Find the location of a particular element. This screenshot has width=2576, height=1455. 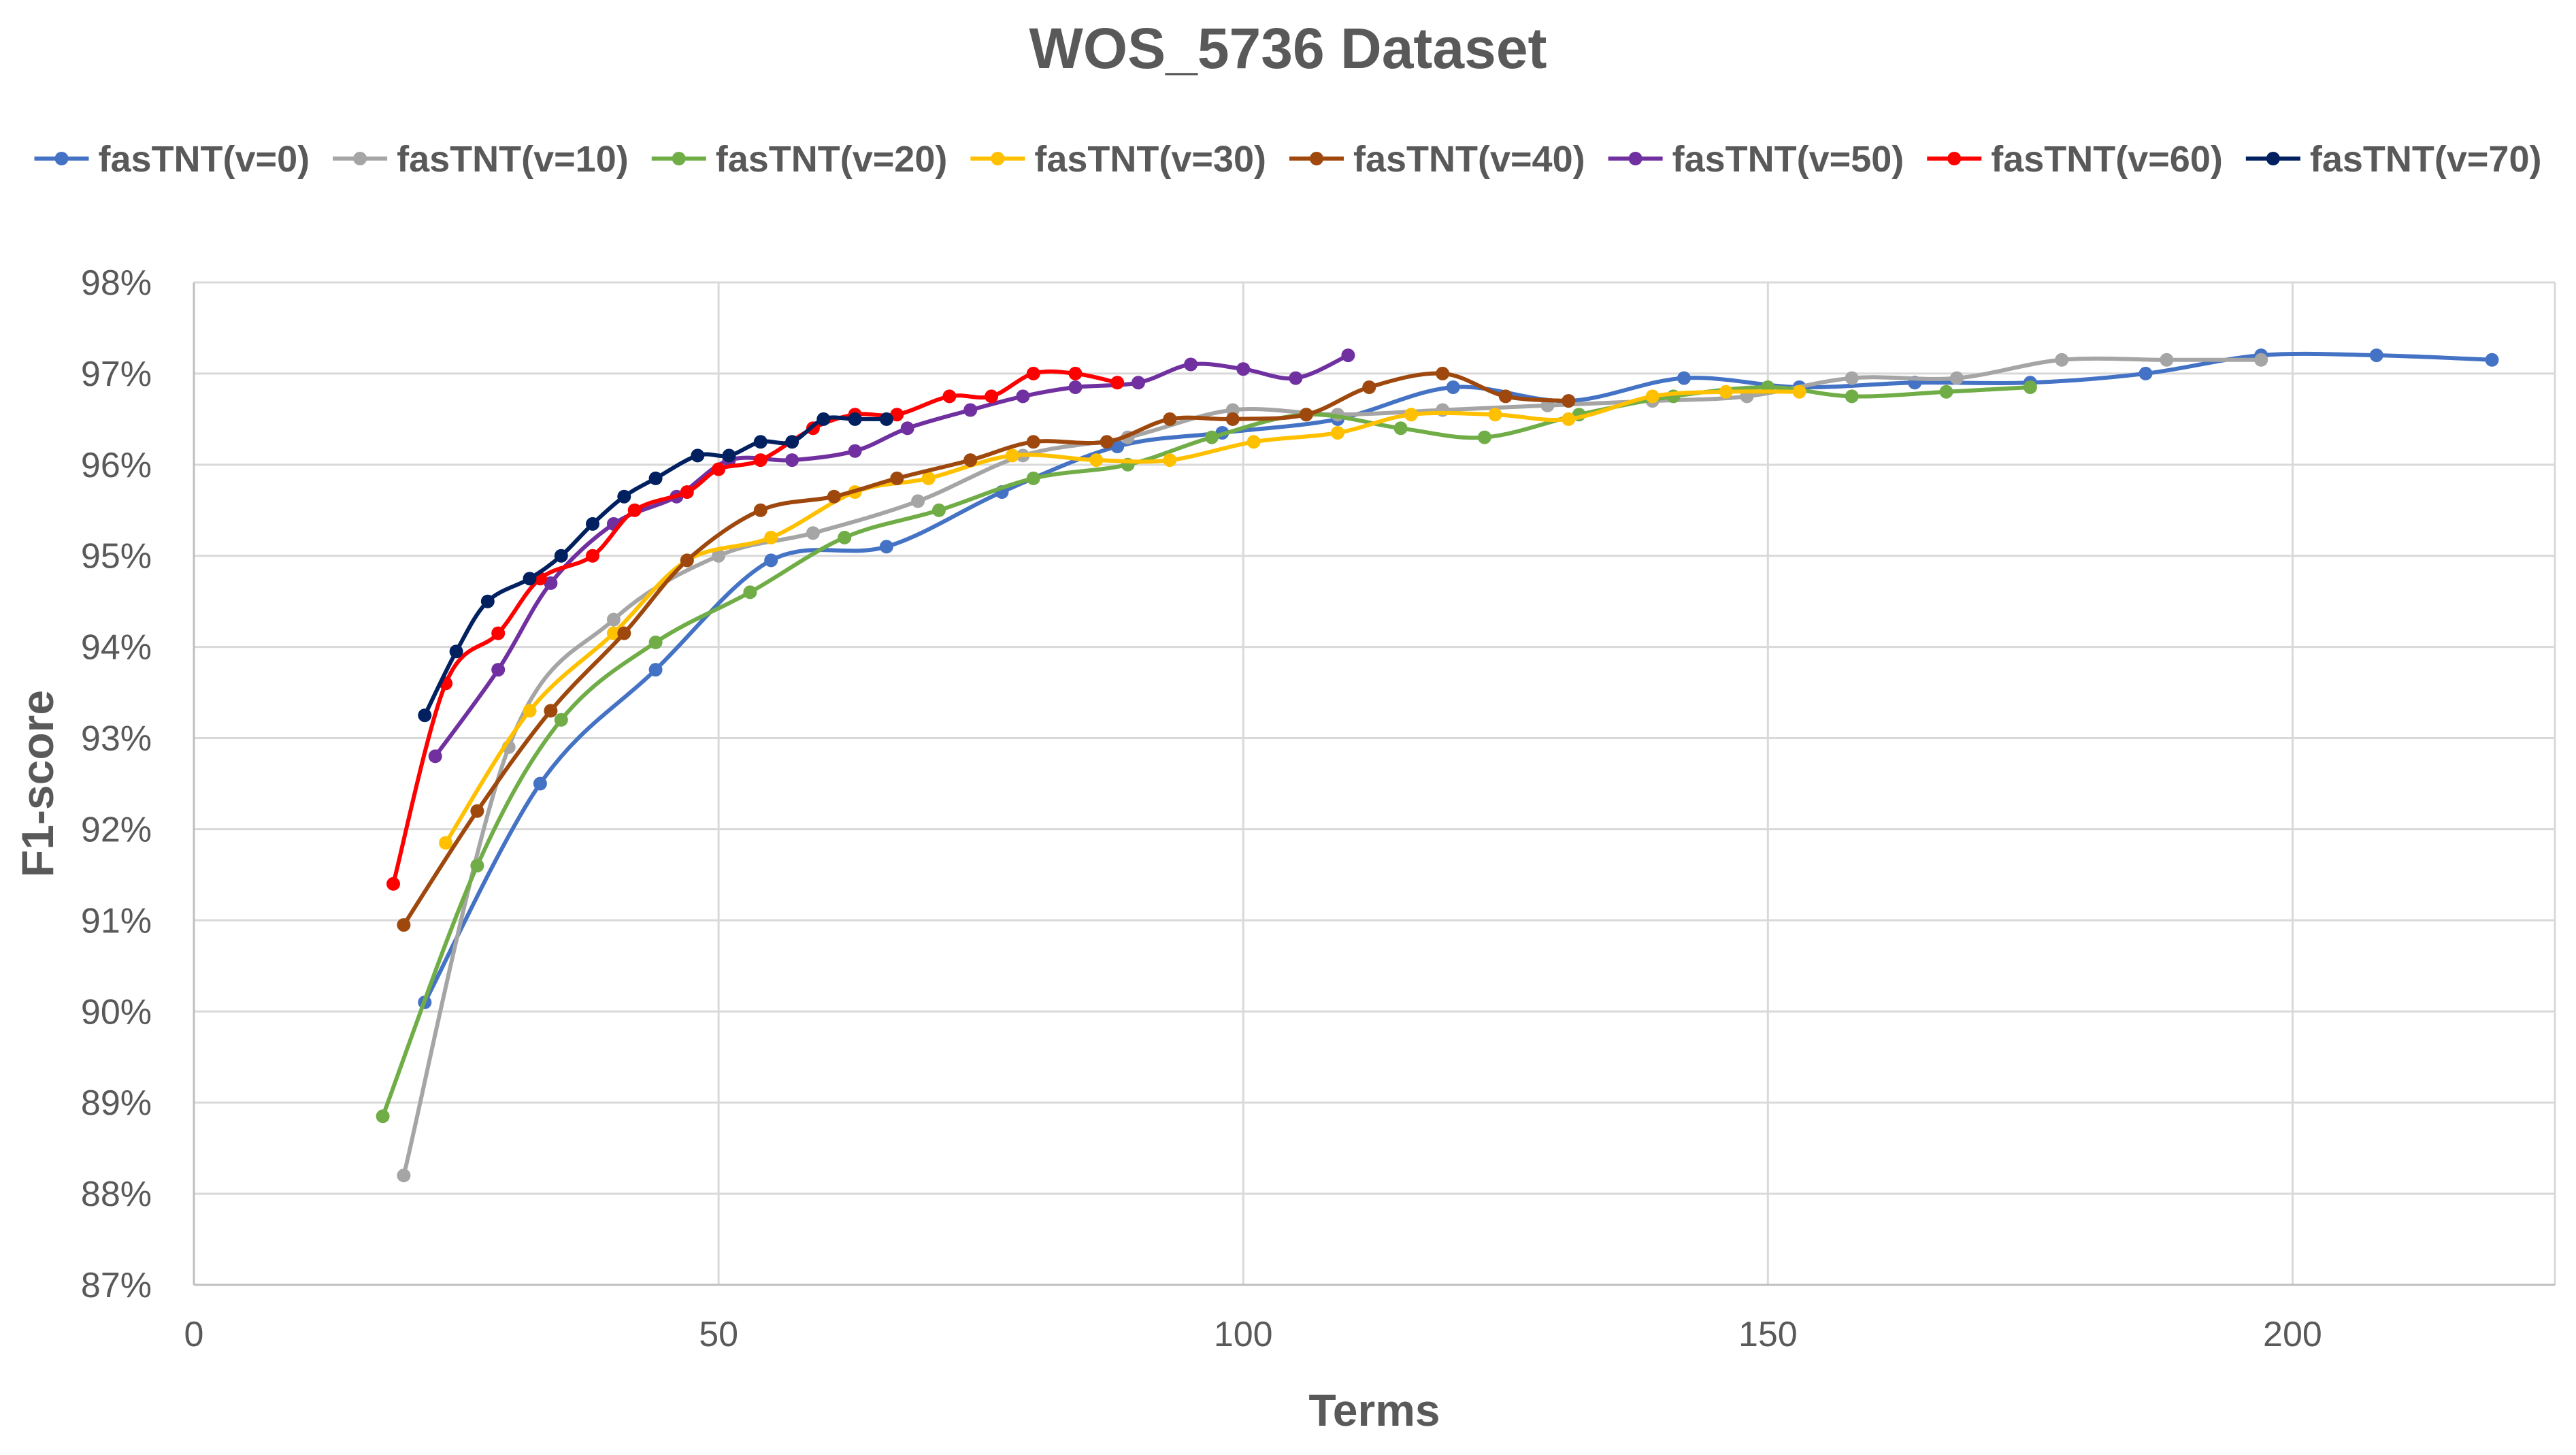

legend-item: fasTNT(v=20) is located at coordinates (799, 159).